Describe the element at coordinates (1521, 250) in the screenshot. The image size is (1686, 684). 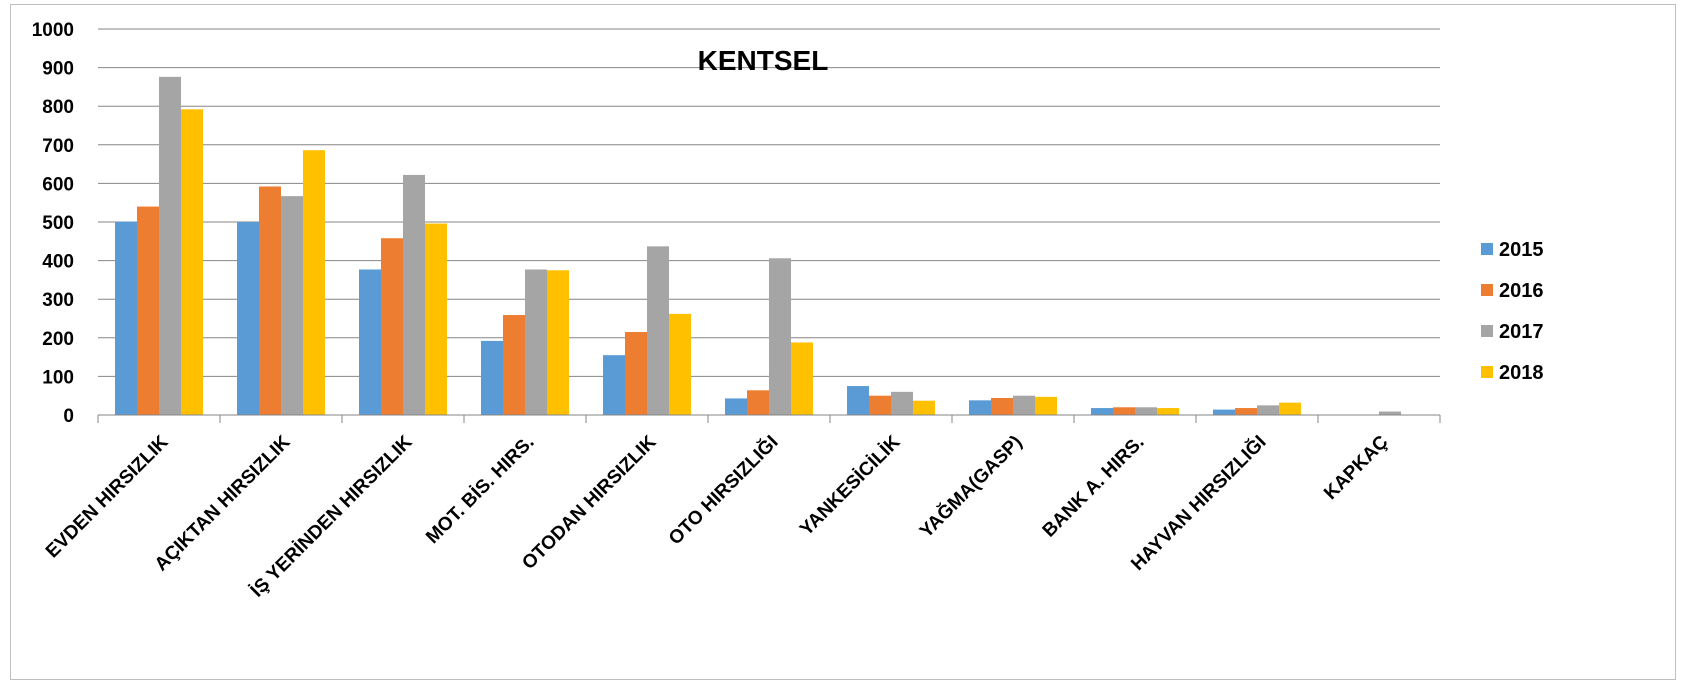
I see `legend-label: 2015` at that location.